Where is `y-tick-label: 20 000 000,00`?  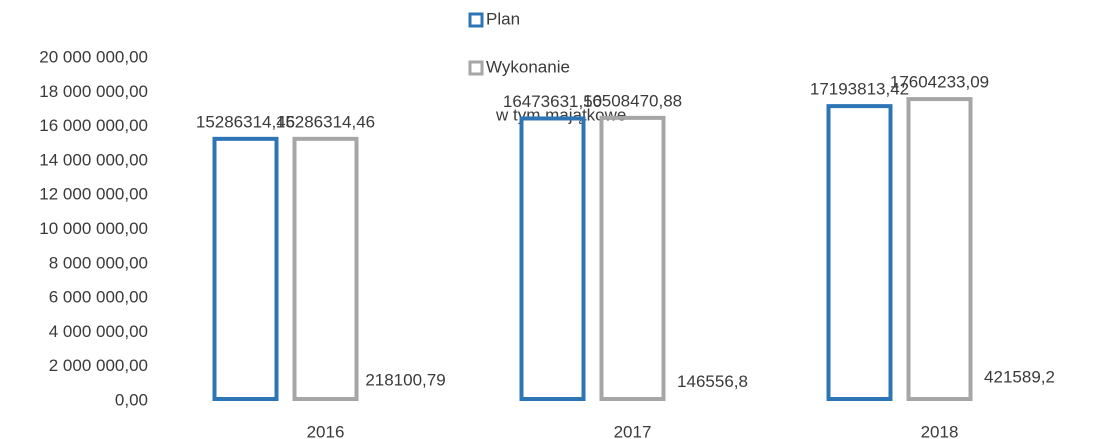 y-tick-label: 20 000 000,00 is located at coordinates (93, 56).